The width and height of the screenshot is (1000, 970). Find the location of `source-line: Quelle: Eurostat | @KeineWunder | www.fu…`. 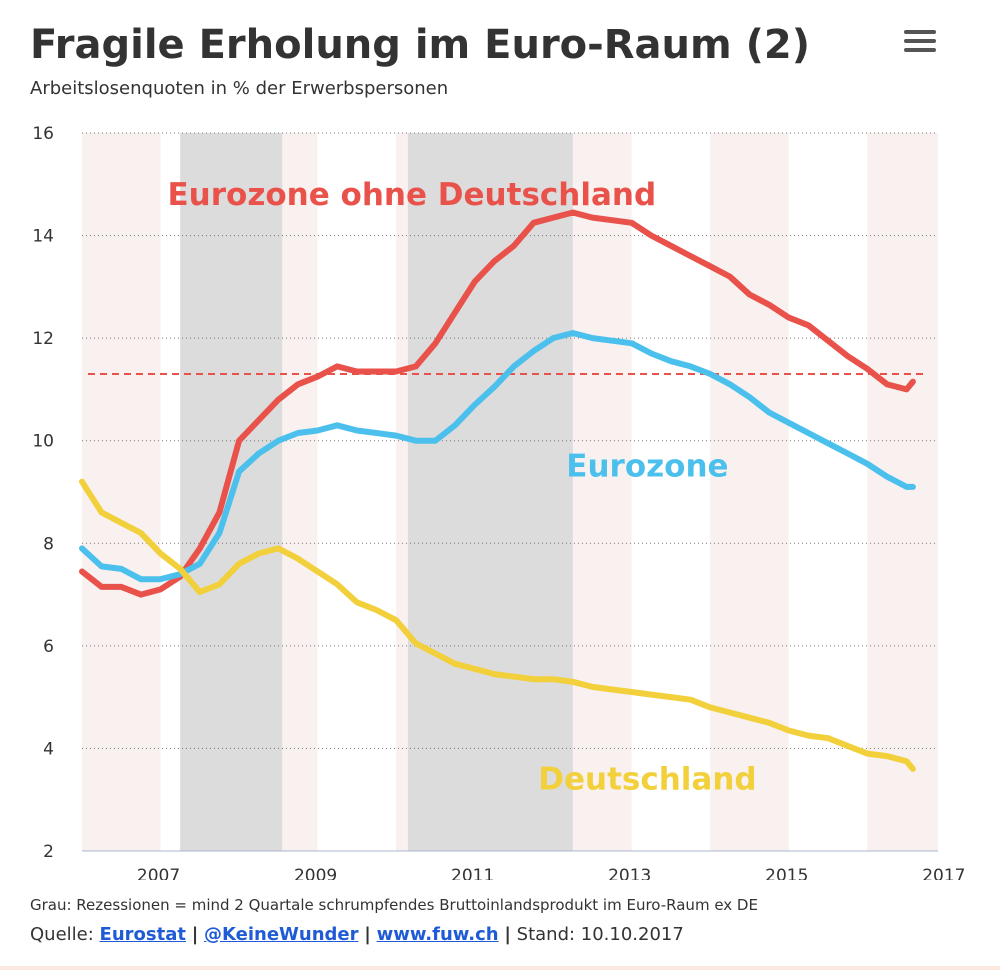

source-line: Quelle: Eurostat | @KeineWunder | www.fu… is located at coordinates (357, 934).